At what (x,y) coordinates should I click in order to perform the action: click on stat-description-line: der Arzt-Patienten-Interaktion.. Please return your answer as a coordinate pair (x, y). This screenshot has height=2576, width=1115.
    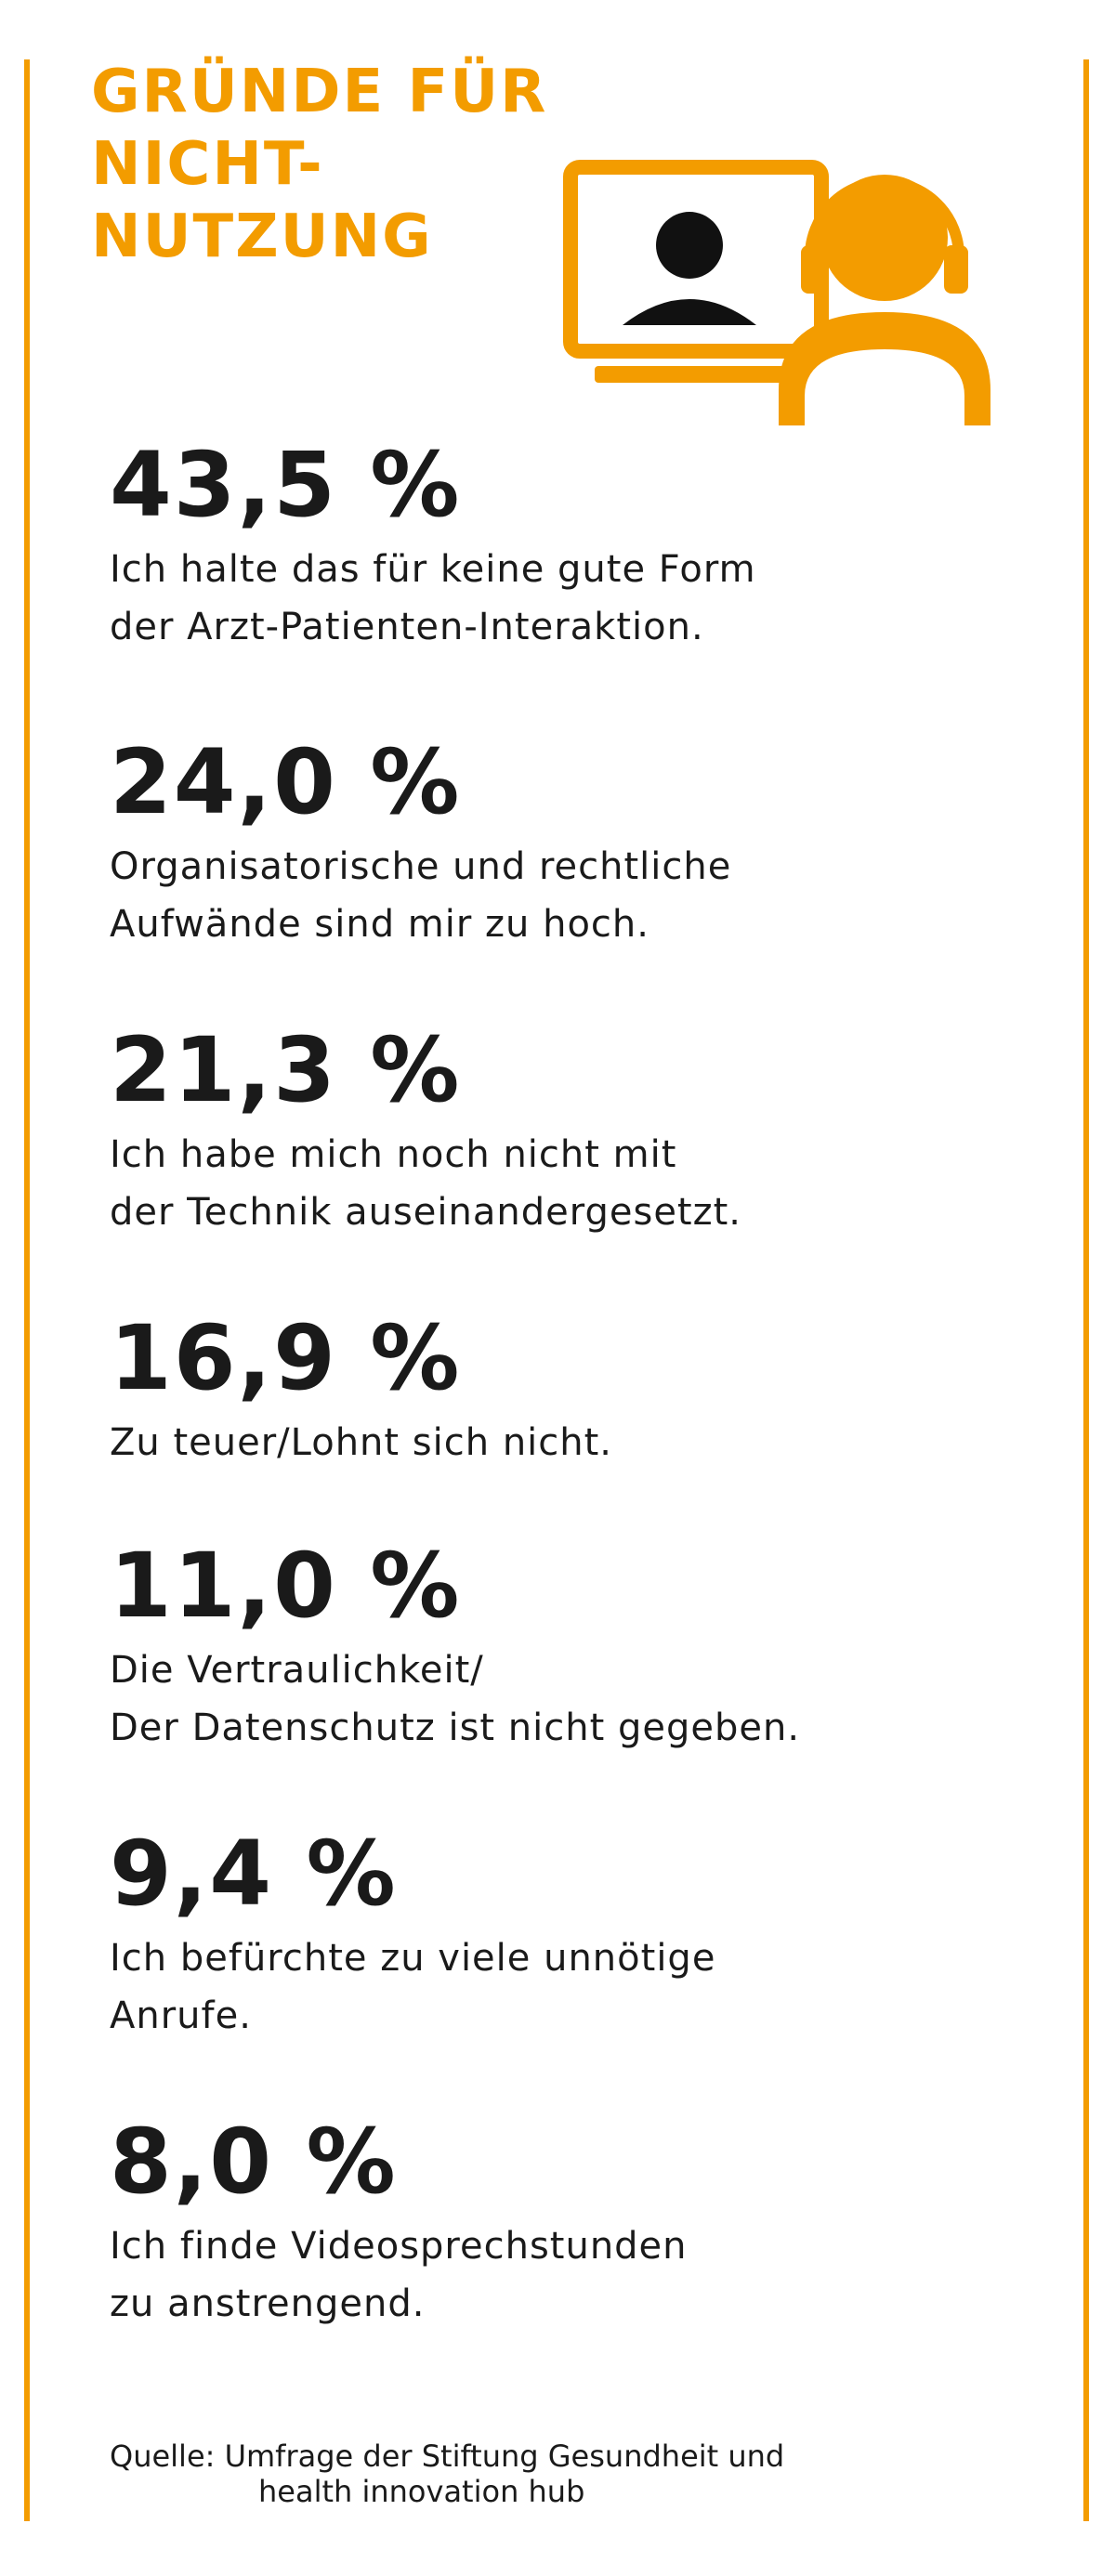
    Looking at the image, I should click on (407, 627).